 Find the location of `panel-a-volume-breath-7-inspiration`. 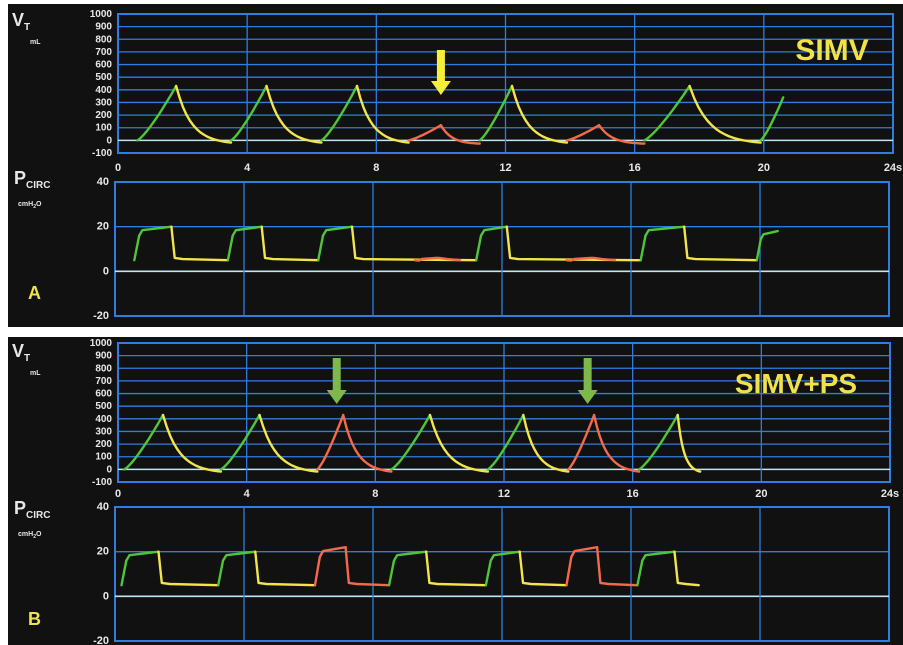

panel-a-volume-breath-7-inspiration is located at coordinates (667, 113).